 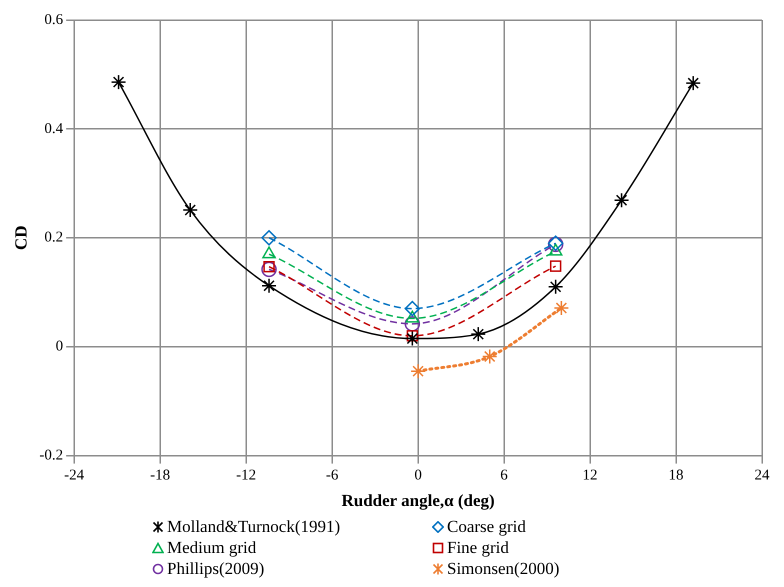 What do you see at coordinates (21, 238) in the screenshot?
I see `y-axis-title: CD` at bounding box center [21, 238].